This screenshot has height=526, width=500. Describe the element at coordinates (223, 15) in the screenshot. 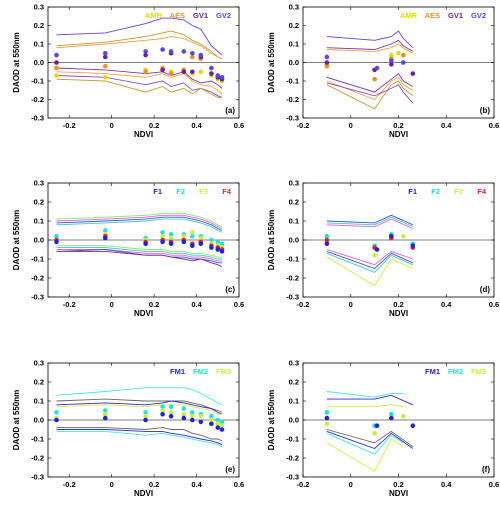

I see `legend-entry: GV2` at that location.